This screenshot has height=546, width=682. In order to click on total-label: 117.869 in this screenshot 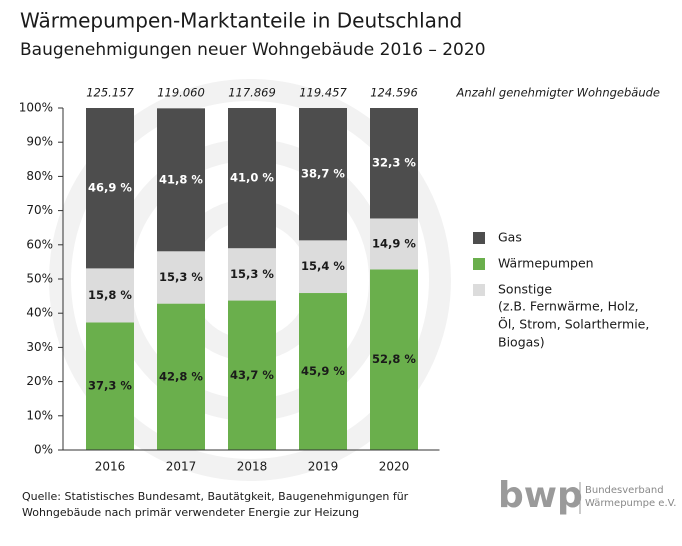, I will do `click(252, 93)`.